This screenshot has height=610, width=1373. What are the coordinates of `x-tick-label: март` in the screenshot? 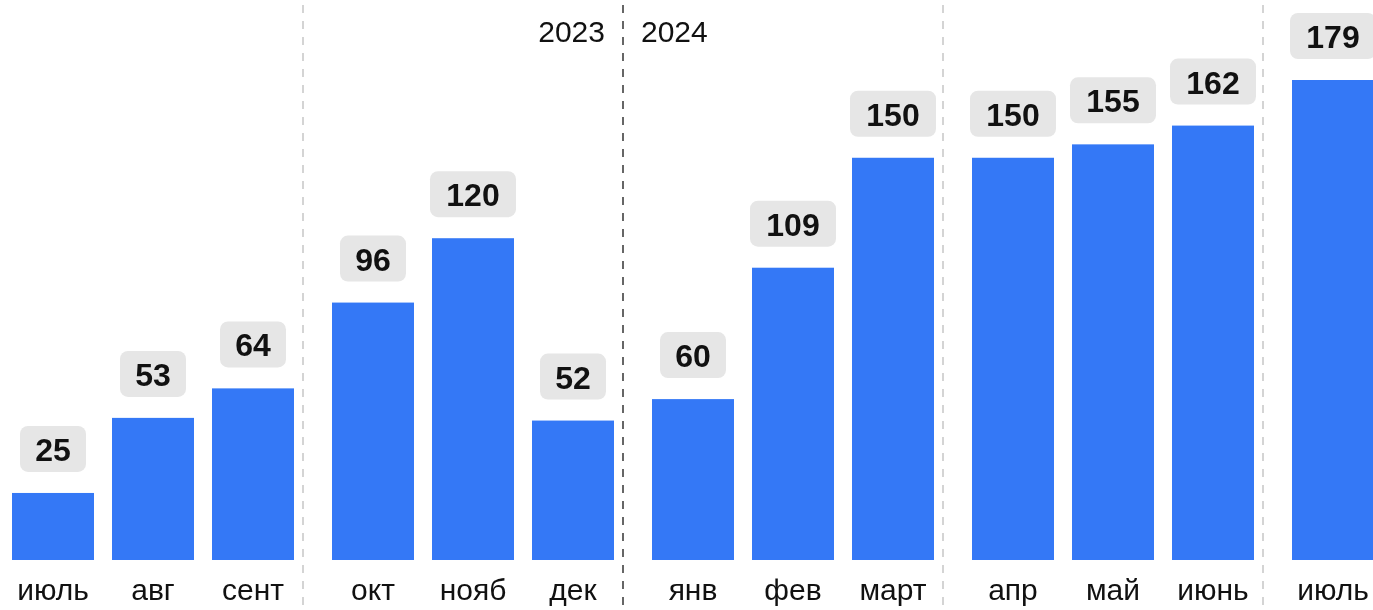 It's located at (893, 589).